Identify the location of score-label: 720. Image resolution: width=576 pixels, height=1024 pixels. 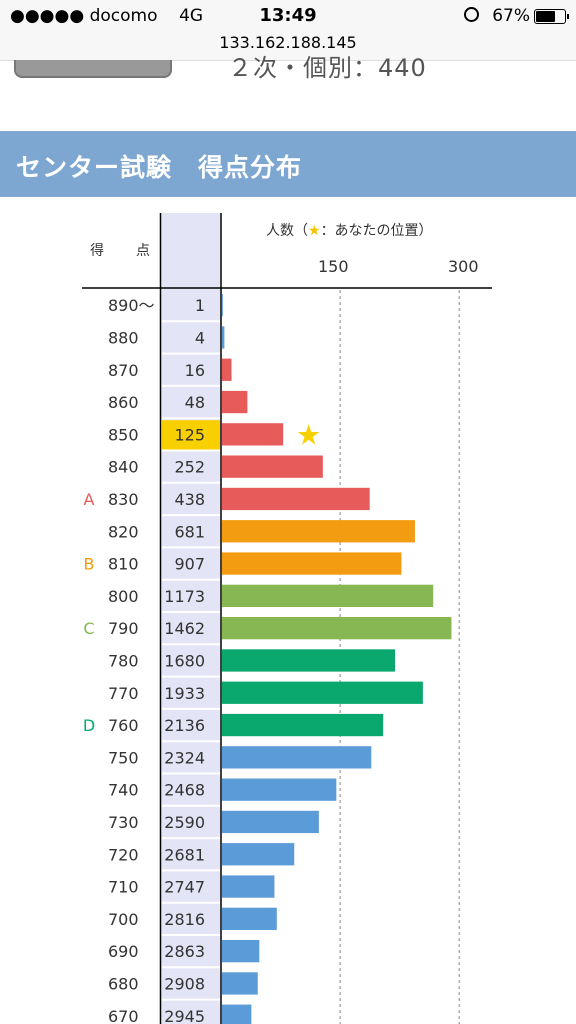
(123, 854).